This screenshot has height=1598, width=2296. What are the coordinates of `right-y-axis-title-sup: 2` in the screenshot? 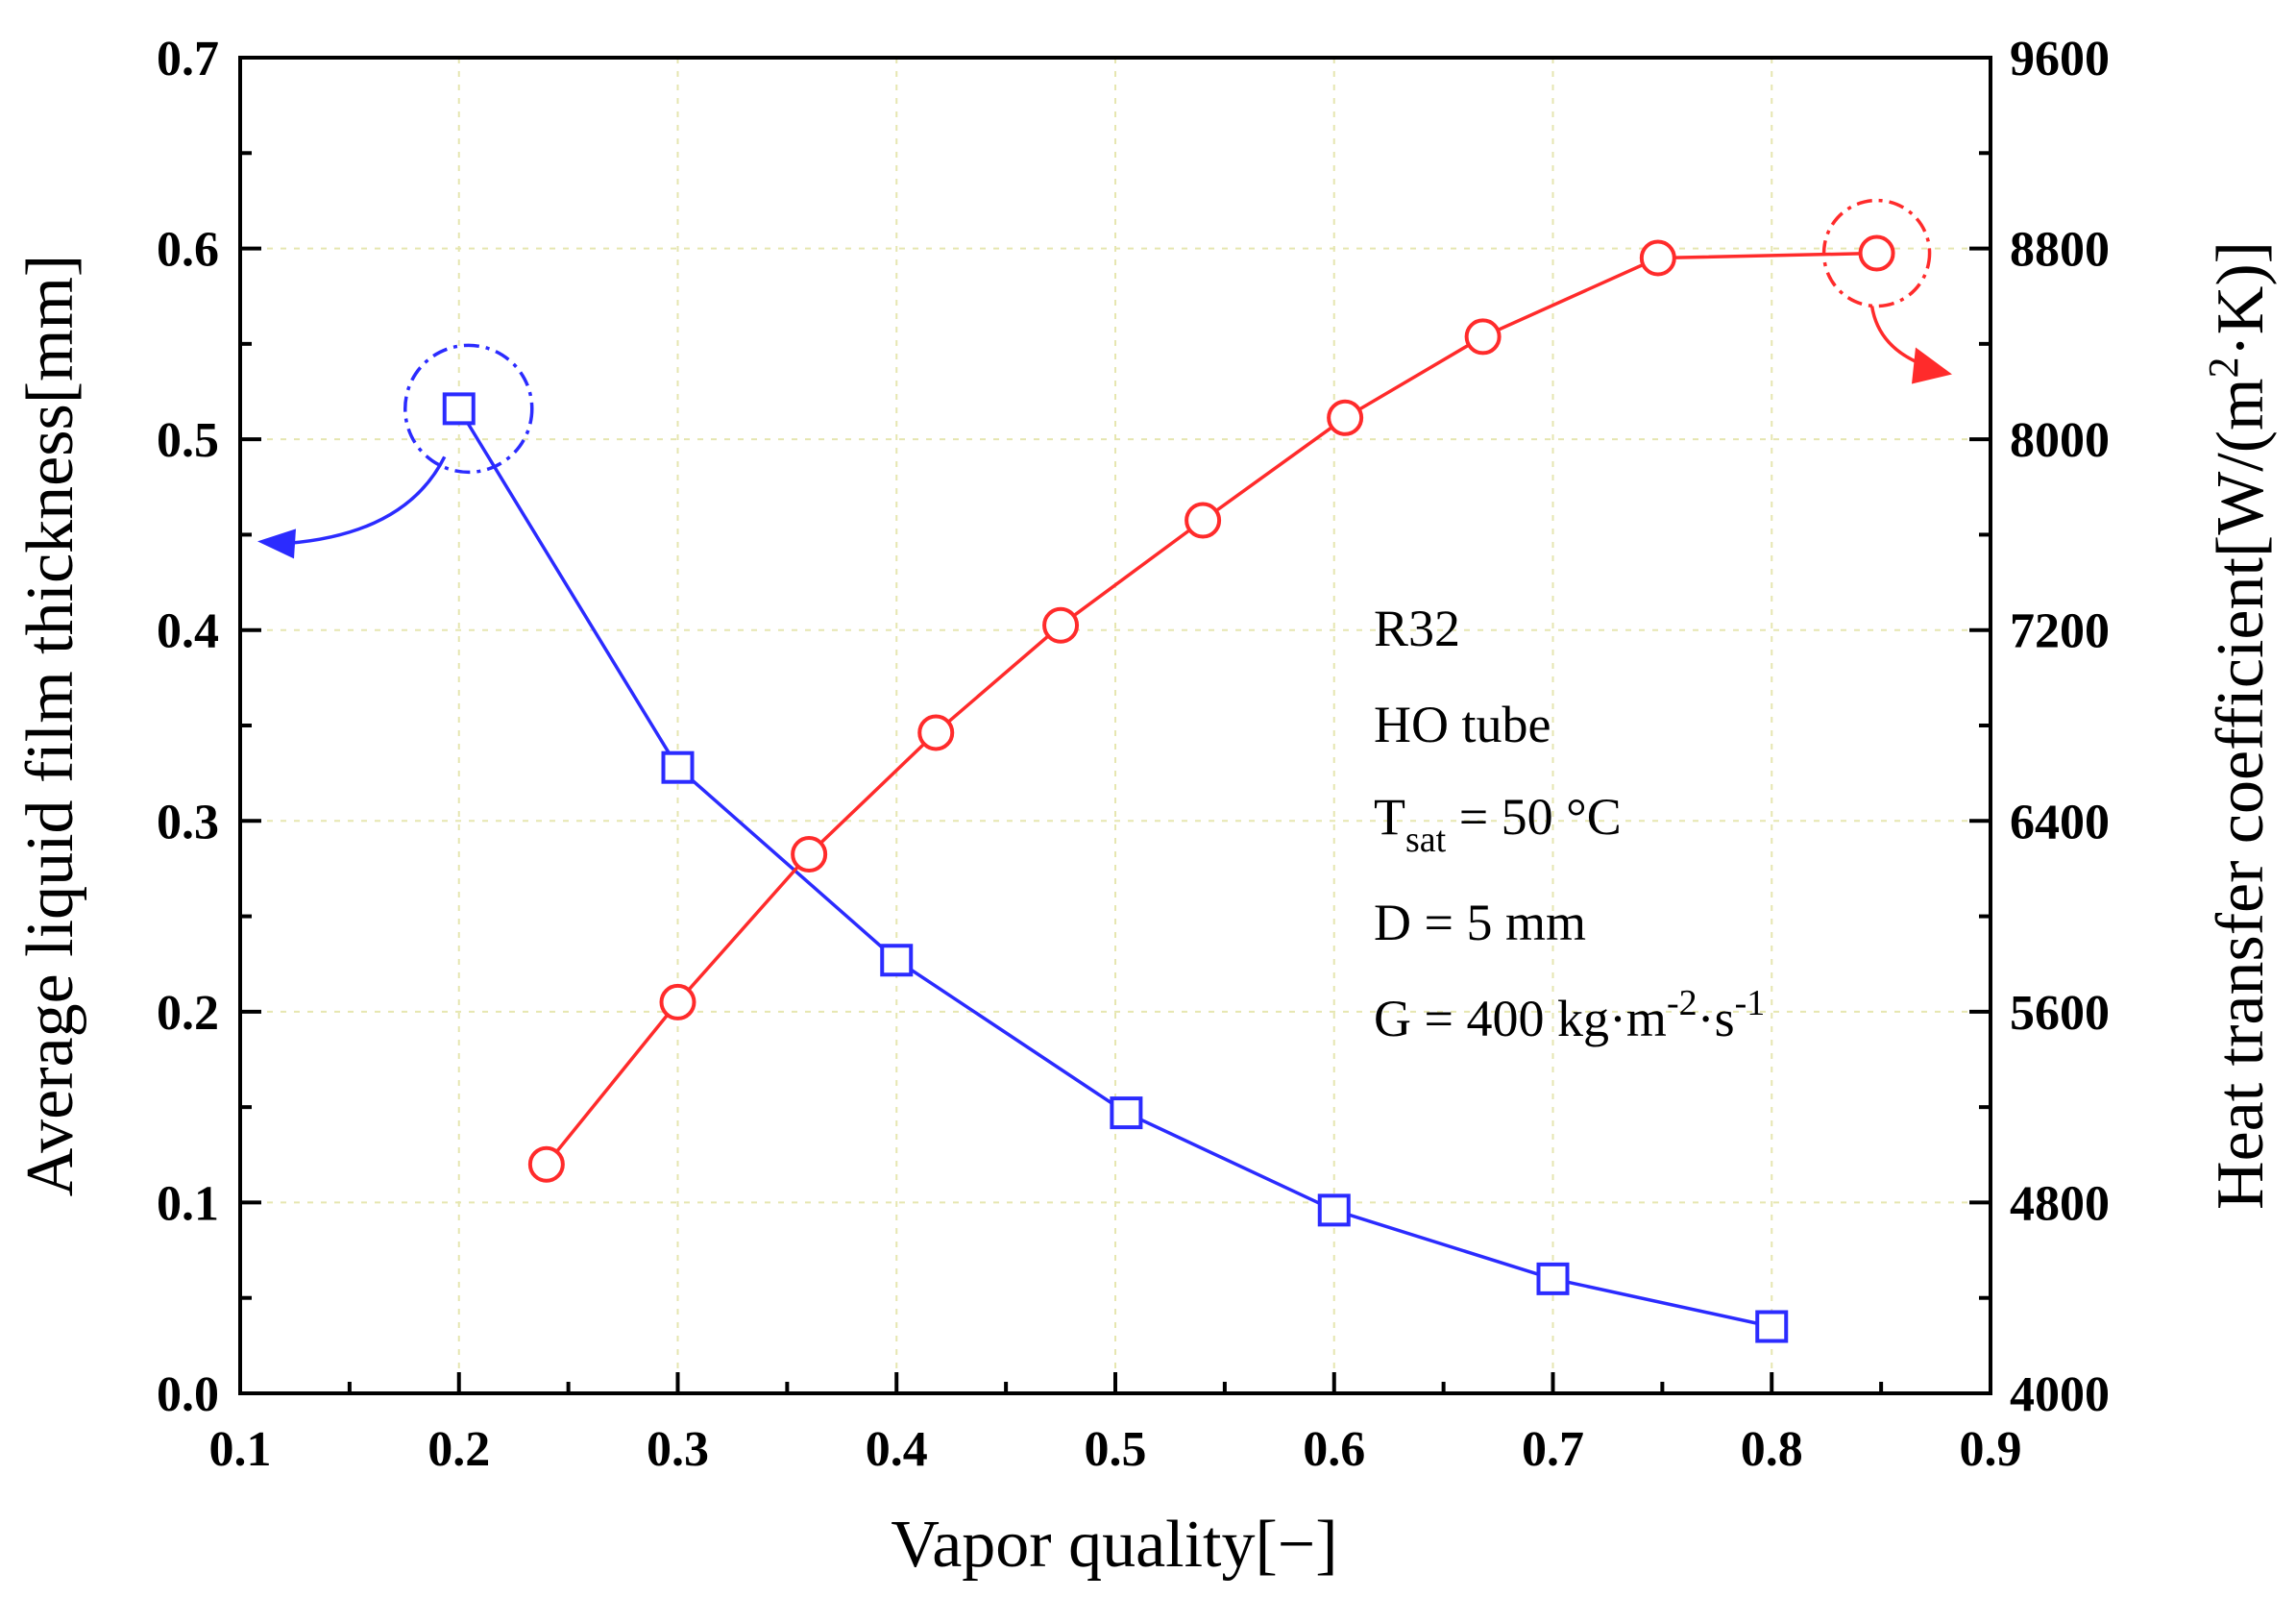 It's located at (2223, 368).